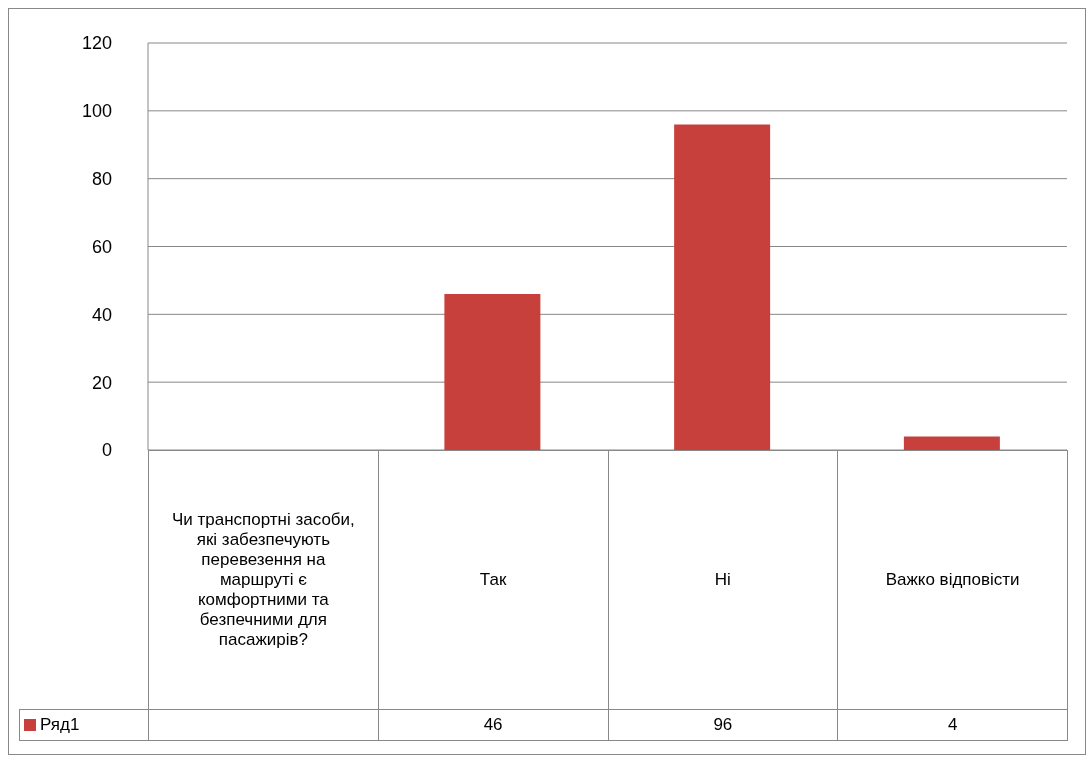 Image resolution: width=1092 pixels, height=764 pixels. I want to click on y-tick-label: 100, so click(96, 111).